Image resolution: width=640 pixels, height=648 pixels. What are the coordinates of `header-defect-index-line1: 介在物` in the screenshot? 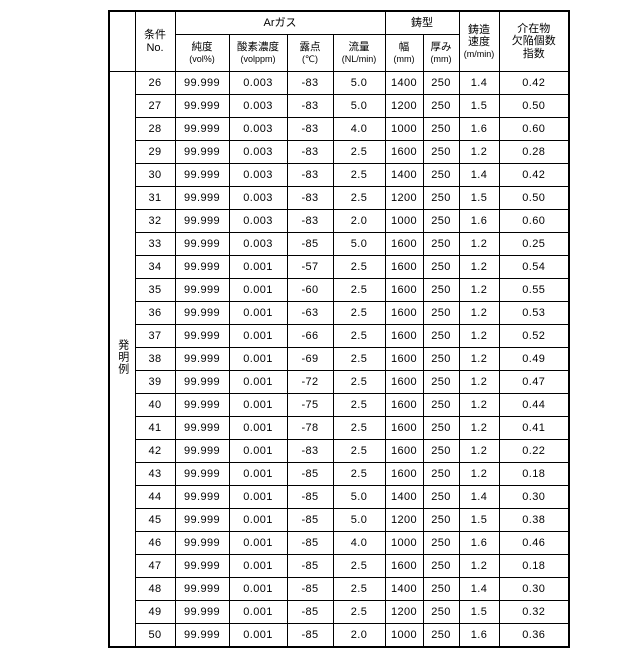 It's located at (534, 29).